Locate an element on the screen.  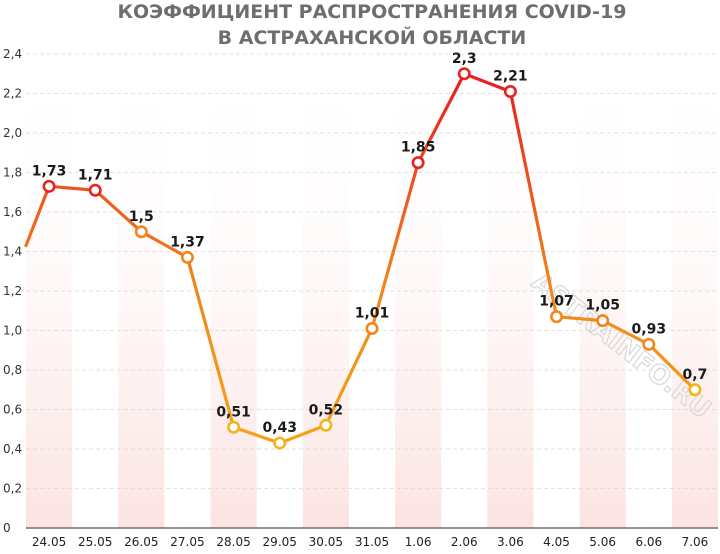
y-tick-label: 1,2 is located at coordinates (12, 291).